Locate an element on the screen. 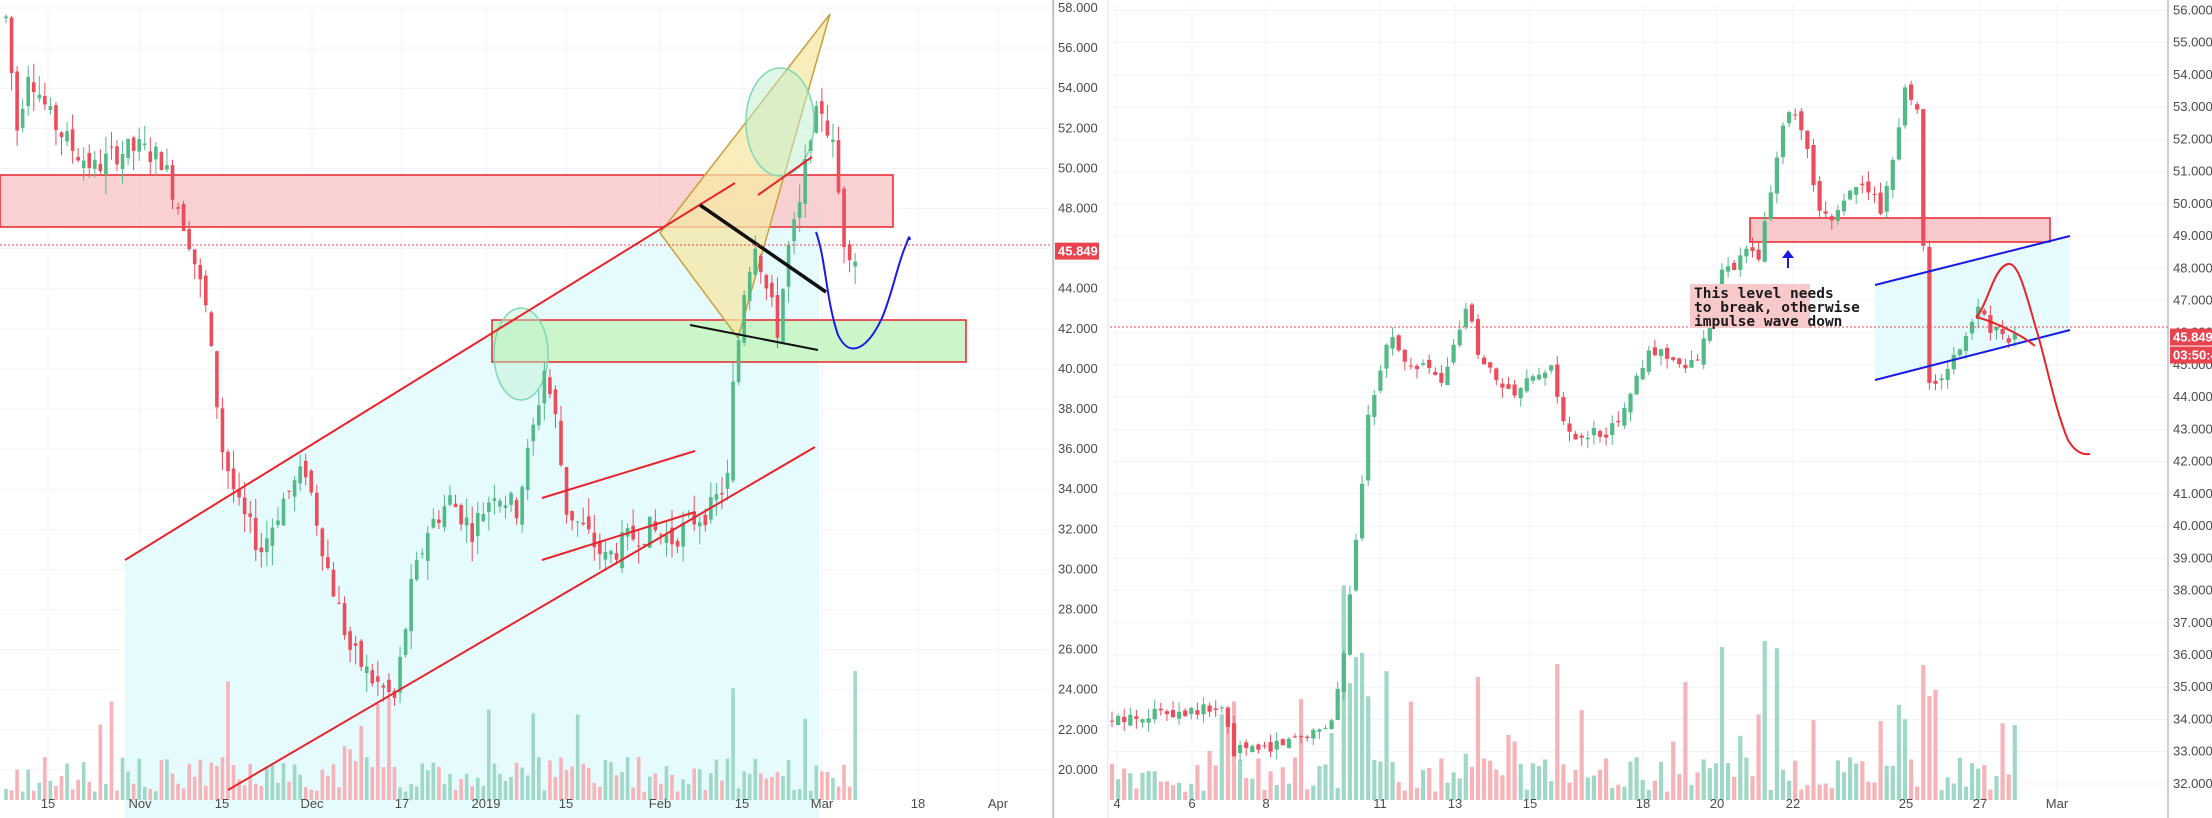  channel-lower-line is located at coordinates (521, 618).